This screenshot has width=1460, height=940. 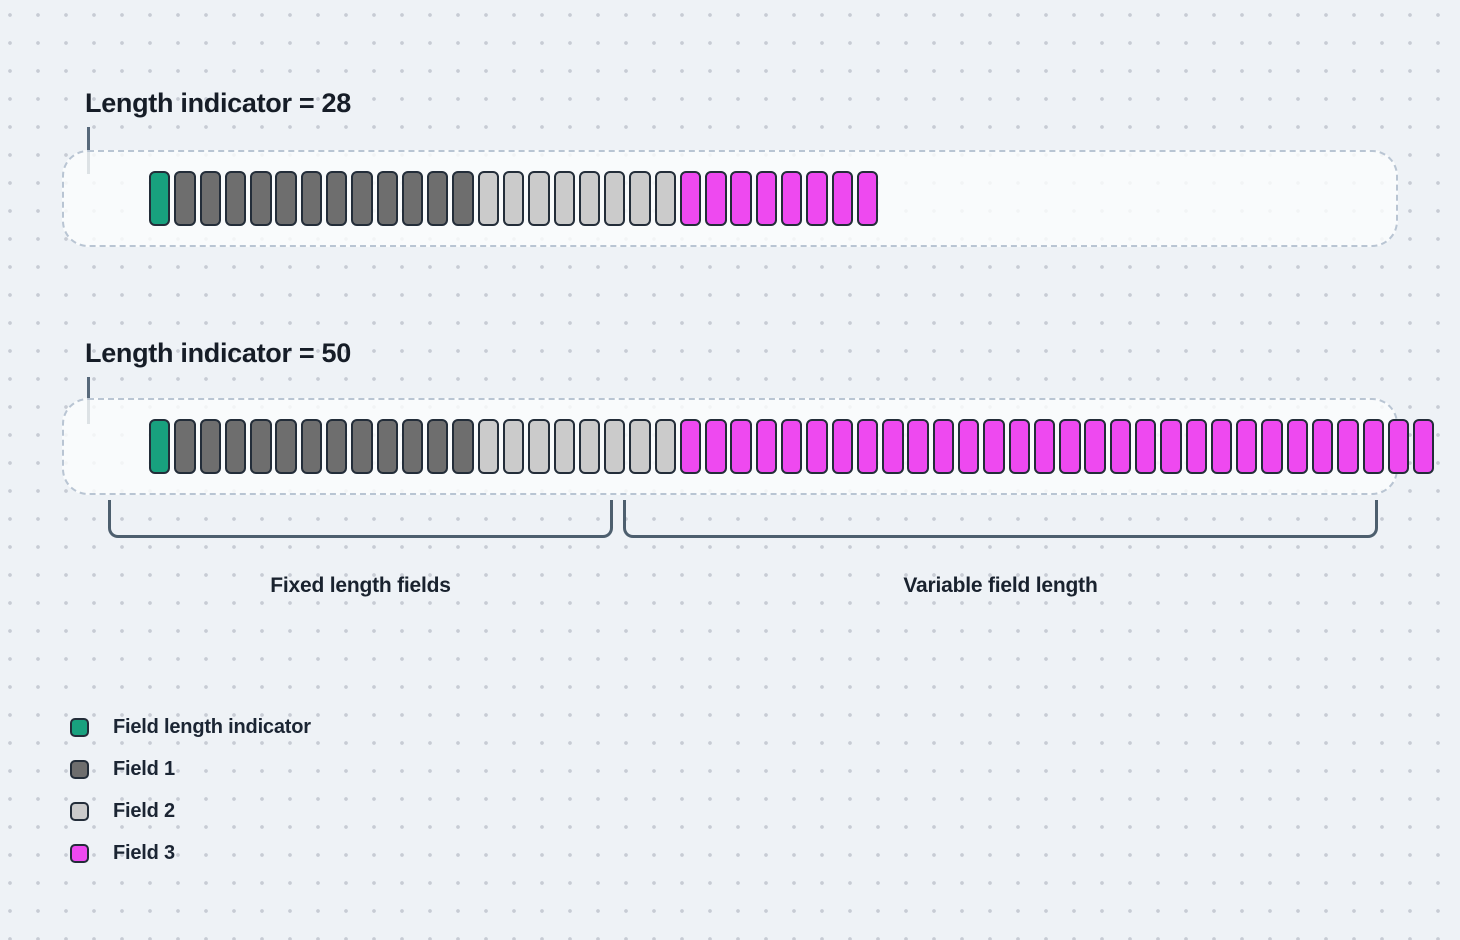 What do you see at coordinates (79, 853) in the screenshot?
I see `field3-swatch-icon` at bounding box center [79, 853].